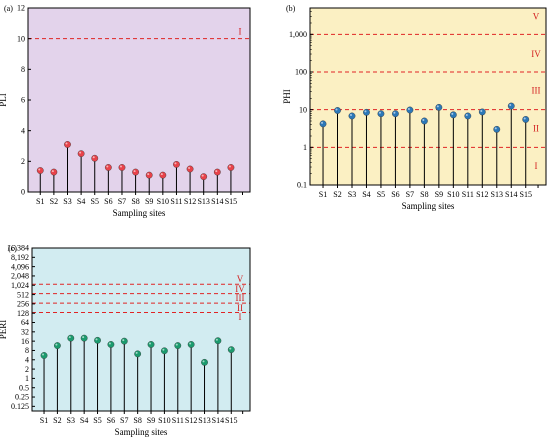 This screenshot has width=550, height=442. What do you see at coordinates (302, 185) in the screenshot?
I see `y-tick-label: 0.1` at bounding box center [302, 185].